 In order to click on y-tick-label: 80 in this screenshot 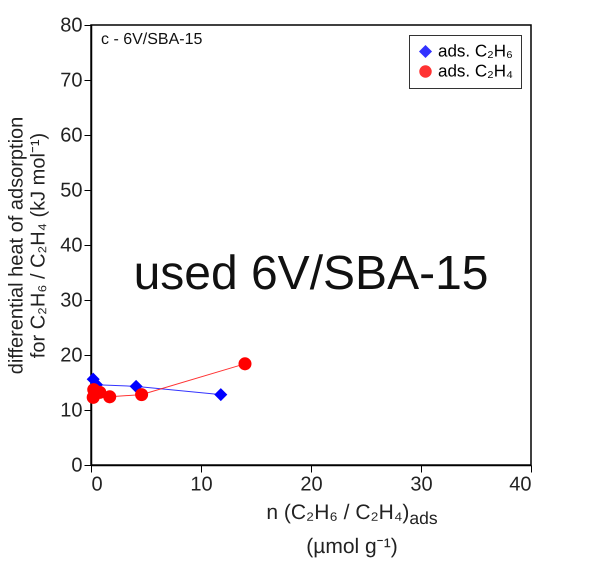, I will do `click(71, 25)`.